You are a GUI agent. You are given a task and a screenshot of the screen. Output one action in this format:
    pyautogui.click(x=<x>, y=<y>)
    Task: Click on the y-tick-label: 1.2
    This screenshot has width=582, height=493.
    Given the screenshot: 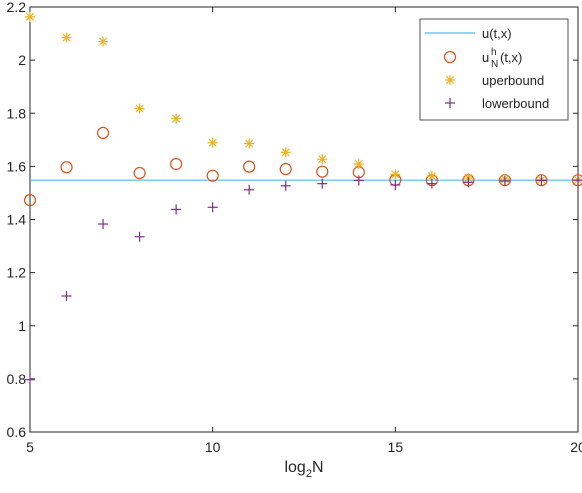 What is the action you would take?
    pyautogui.click(x=17, y=273)
    